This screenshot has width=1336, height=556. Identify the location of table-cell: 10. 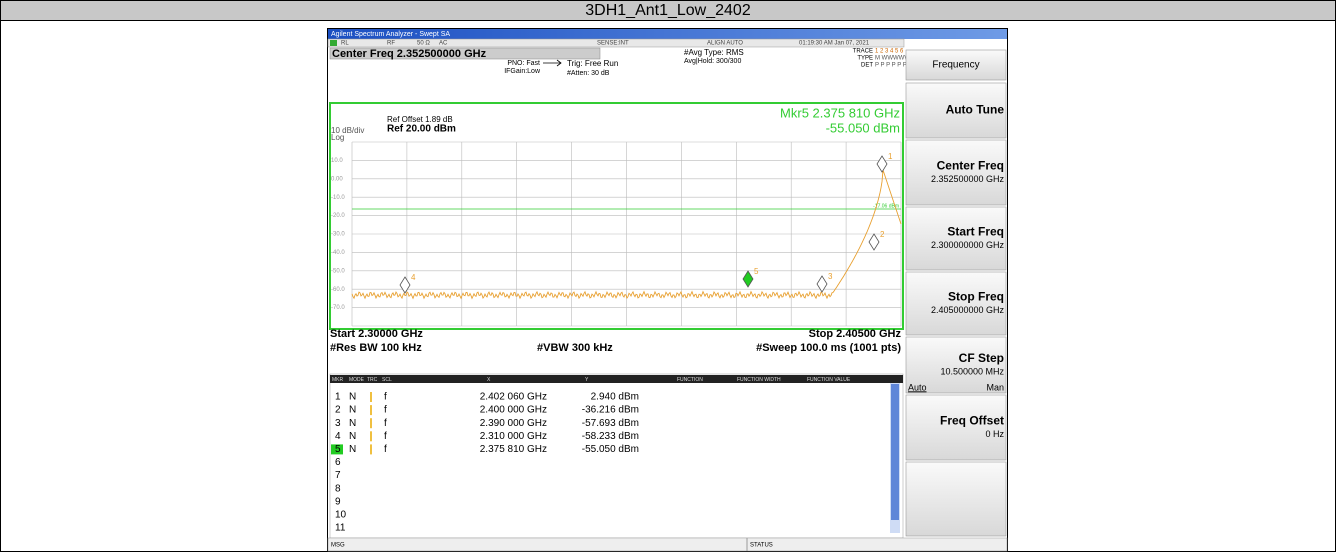
(341, 515).